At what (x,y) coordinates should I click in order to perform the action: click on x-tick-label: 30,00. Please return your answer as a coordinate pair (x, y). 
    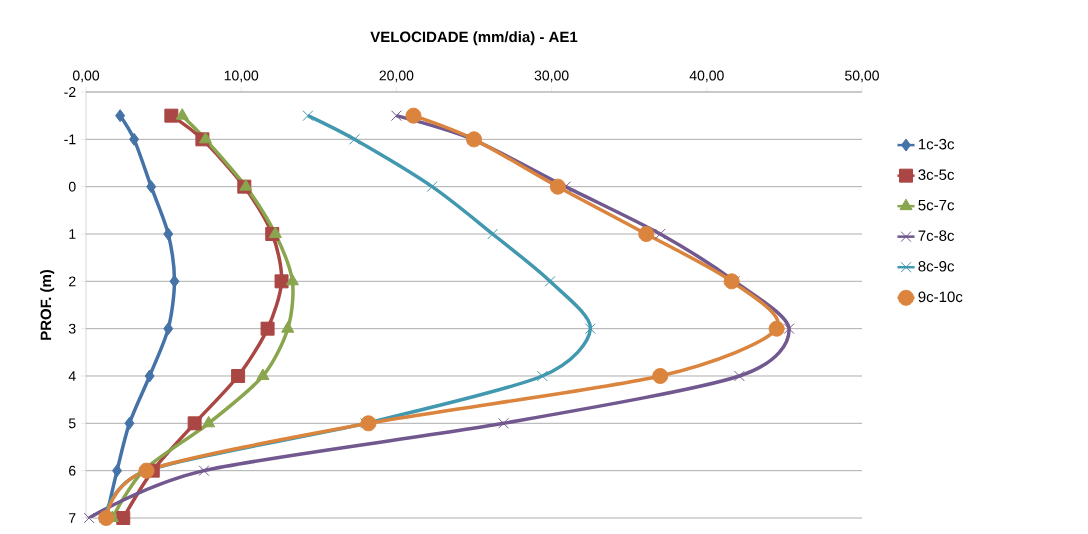
    Looking at the image, I should click on (551, 76).